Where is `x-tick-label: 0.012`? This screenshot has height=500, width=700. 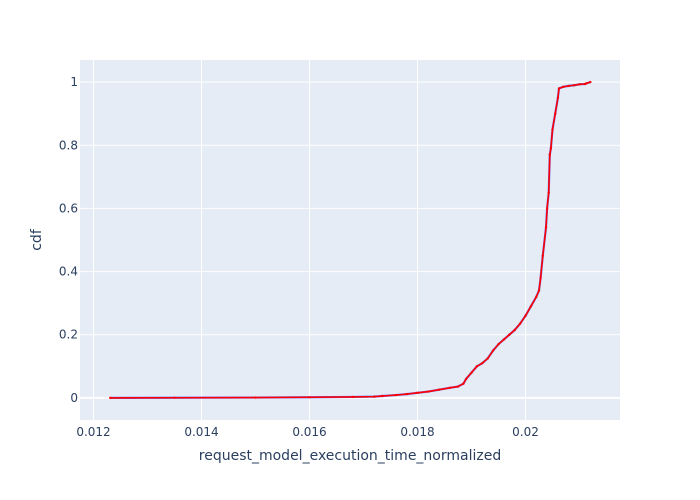
x-tick-label: 0.012 is located at coordinates (93, 432).